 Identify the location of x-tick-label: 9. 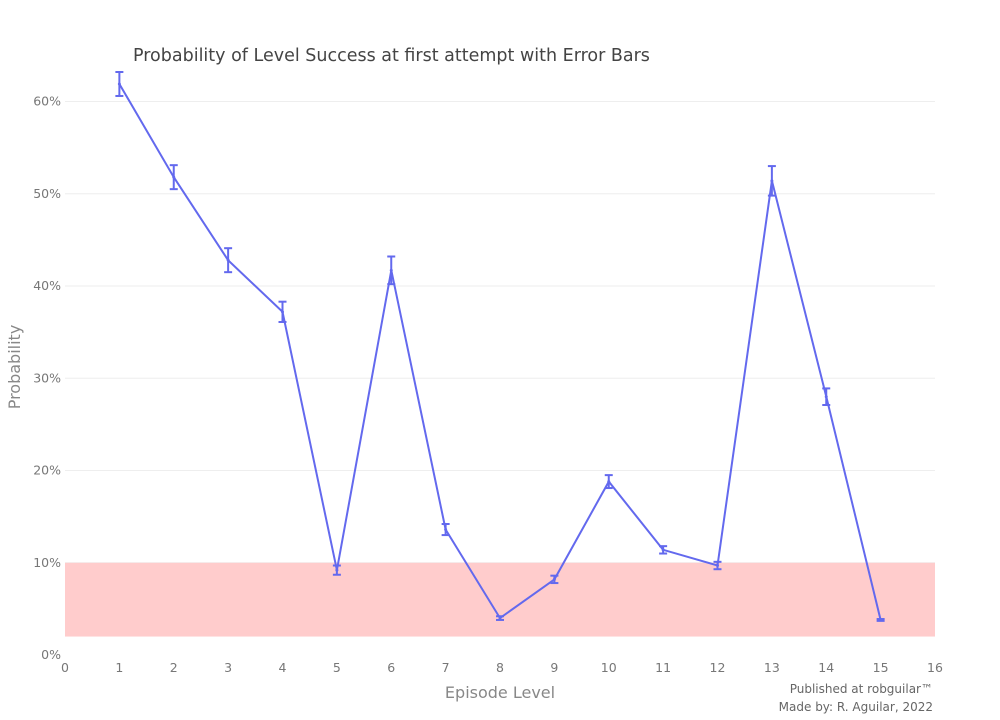
(554, 667).